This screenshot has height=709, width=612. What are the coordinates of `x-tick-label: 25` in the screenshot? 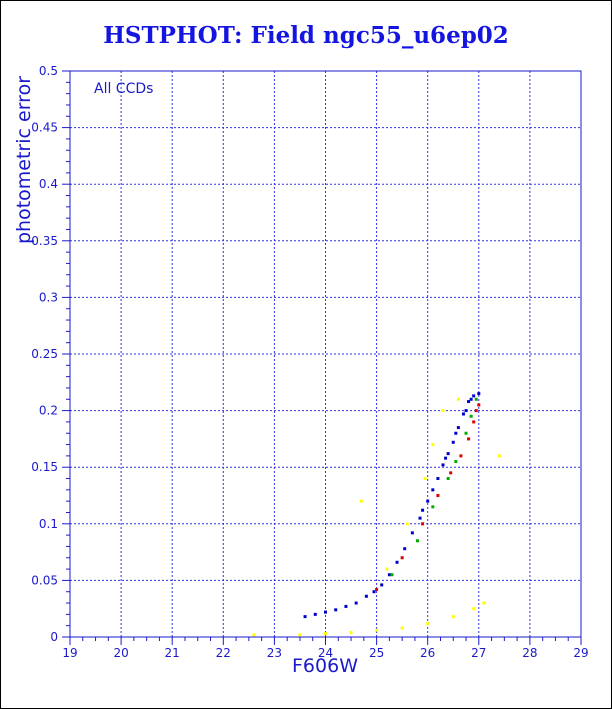 It's located at (376, 653).